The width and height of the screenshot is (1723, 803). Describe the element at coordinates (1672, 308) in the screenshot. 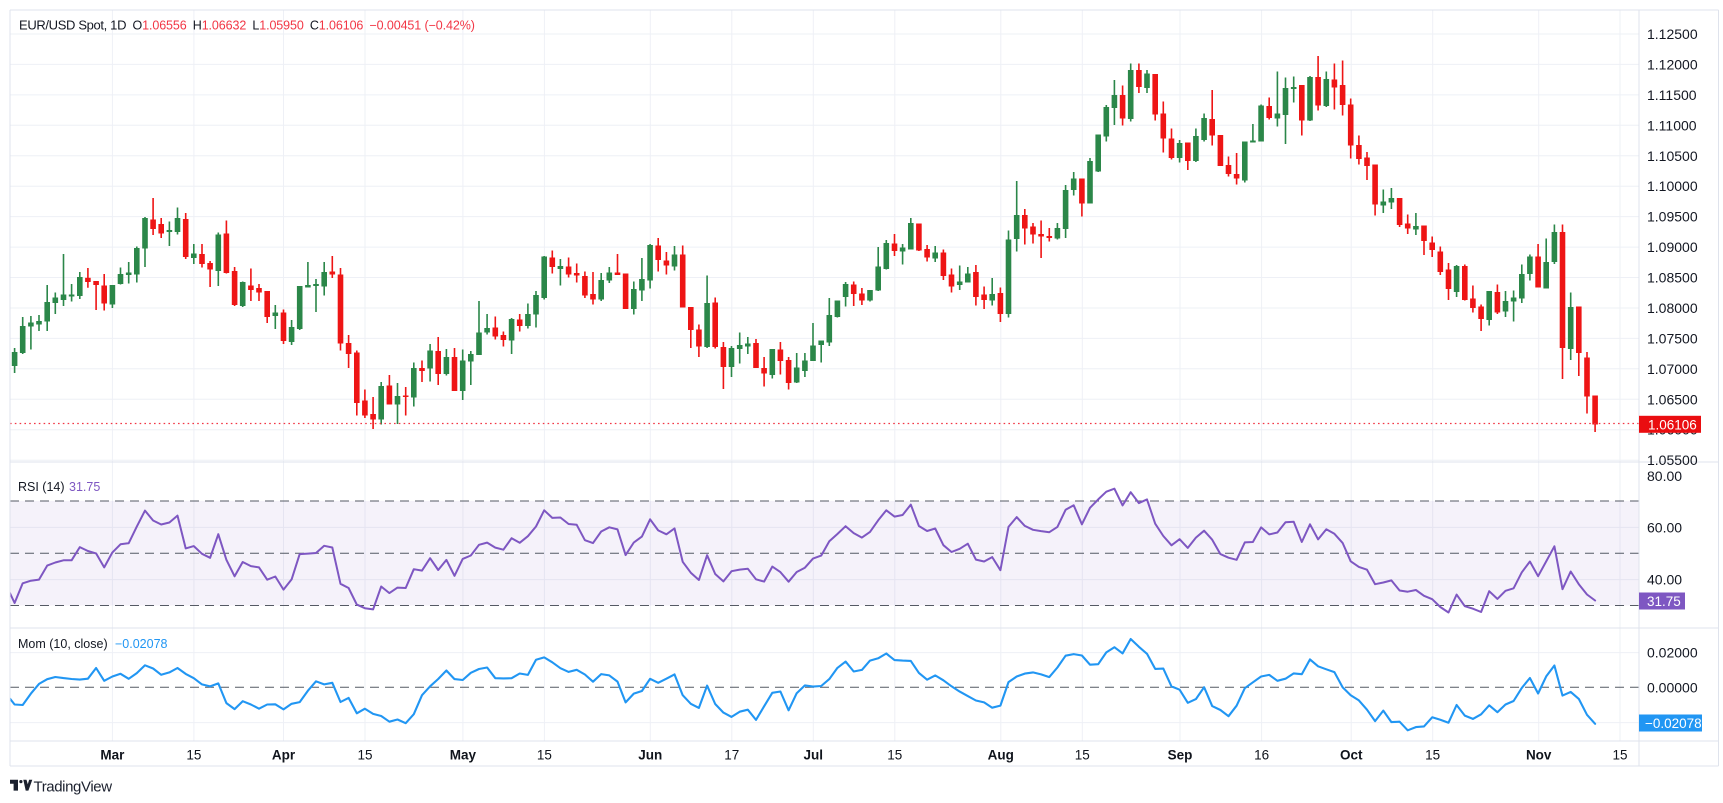

I see `svg-text: 1.08000` at that location.